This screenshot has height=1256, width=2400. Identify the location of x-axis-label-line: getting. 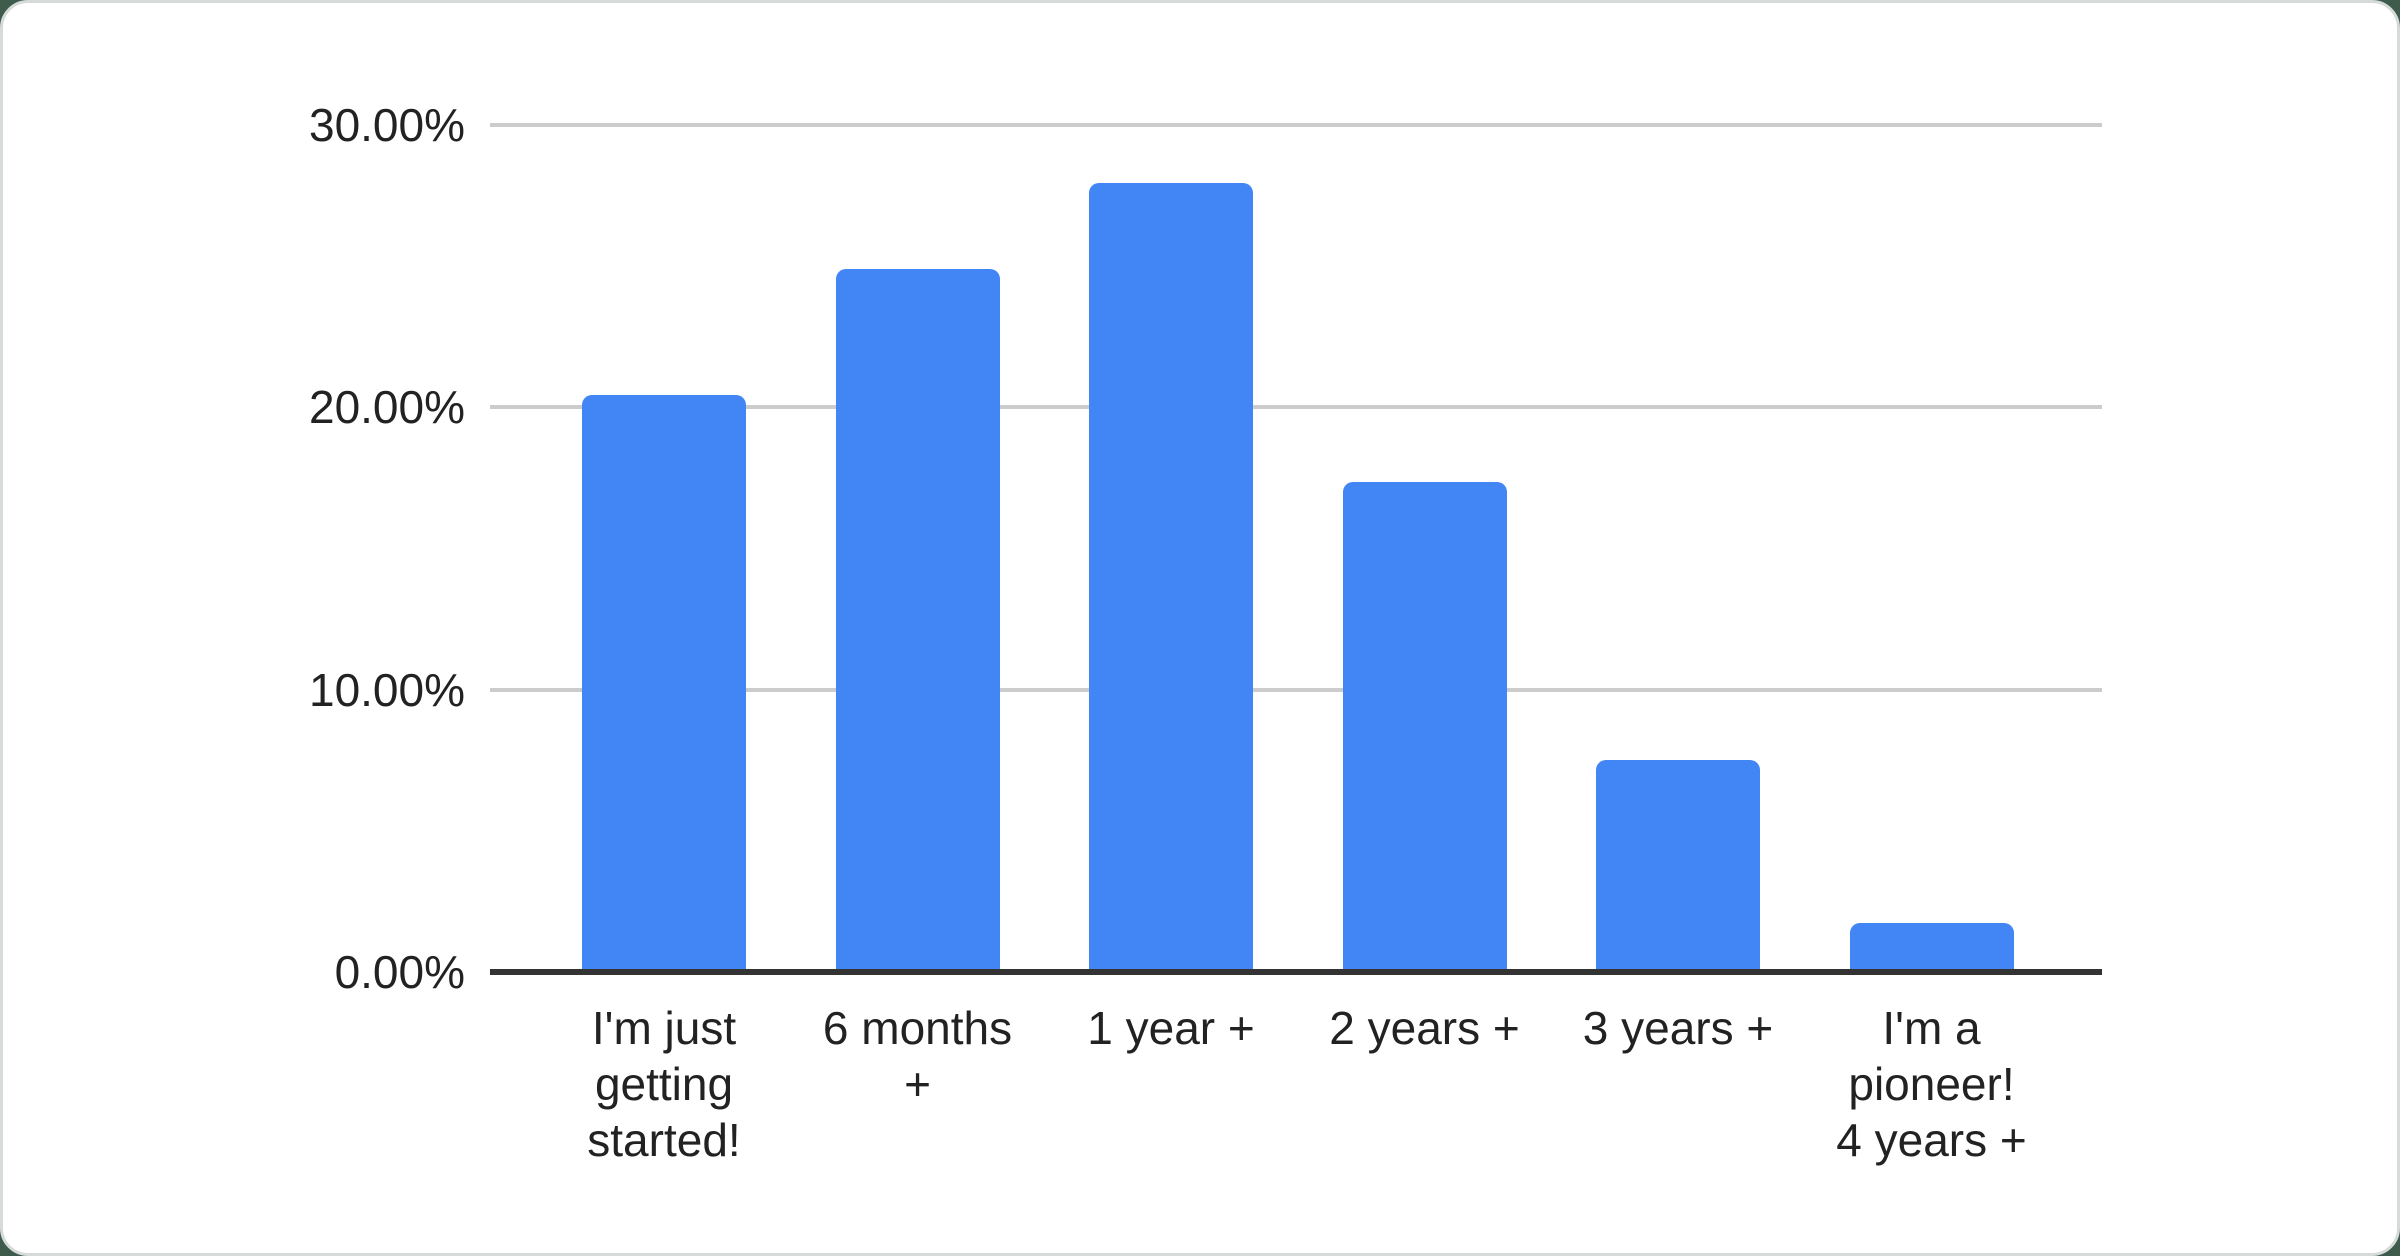
(664, 1084).